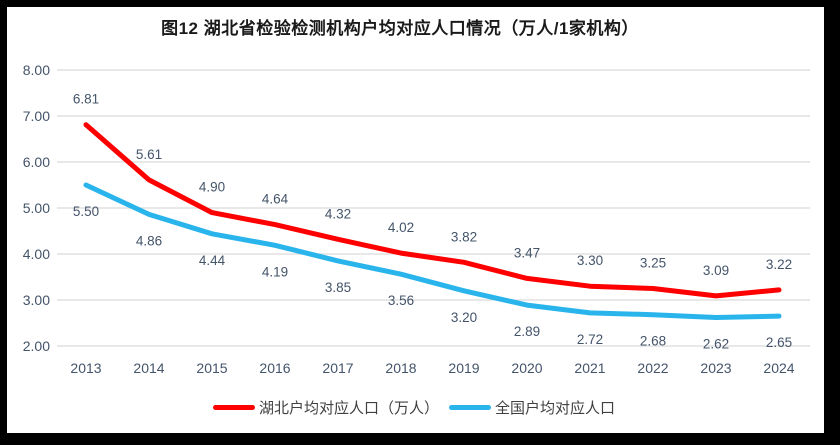 The height and width of the screenshot is (445, 840). I want to click on data-label: 4.19, so click(275, 271).